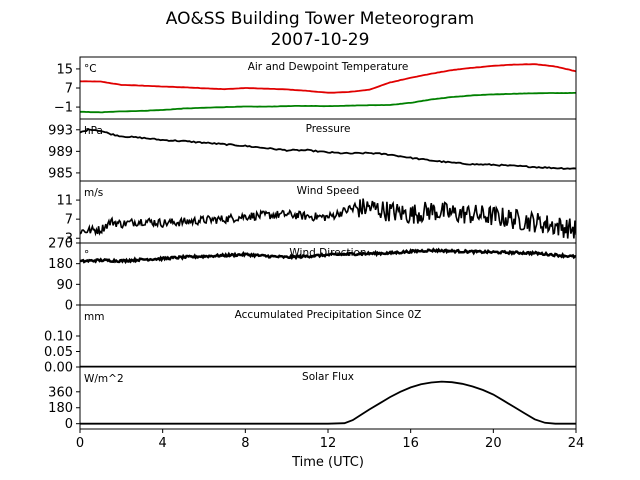 The width and height of the screenshot is (640, 480). Describe the element at coordinates (320, 40) in the screenshot. I see `figure-title-line2: 2007-10-29` at that location.